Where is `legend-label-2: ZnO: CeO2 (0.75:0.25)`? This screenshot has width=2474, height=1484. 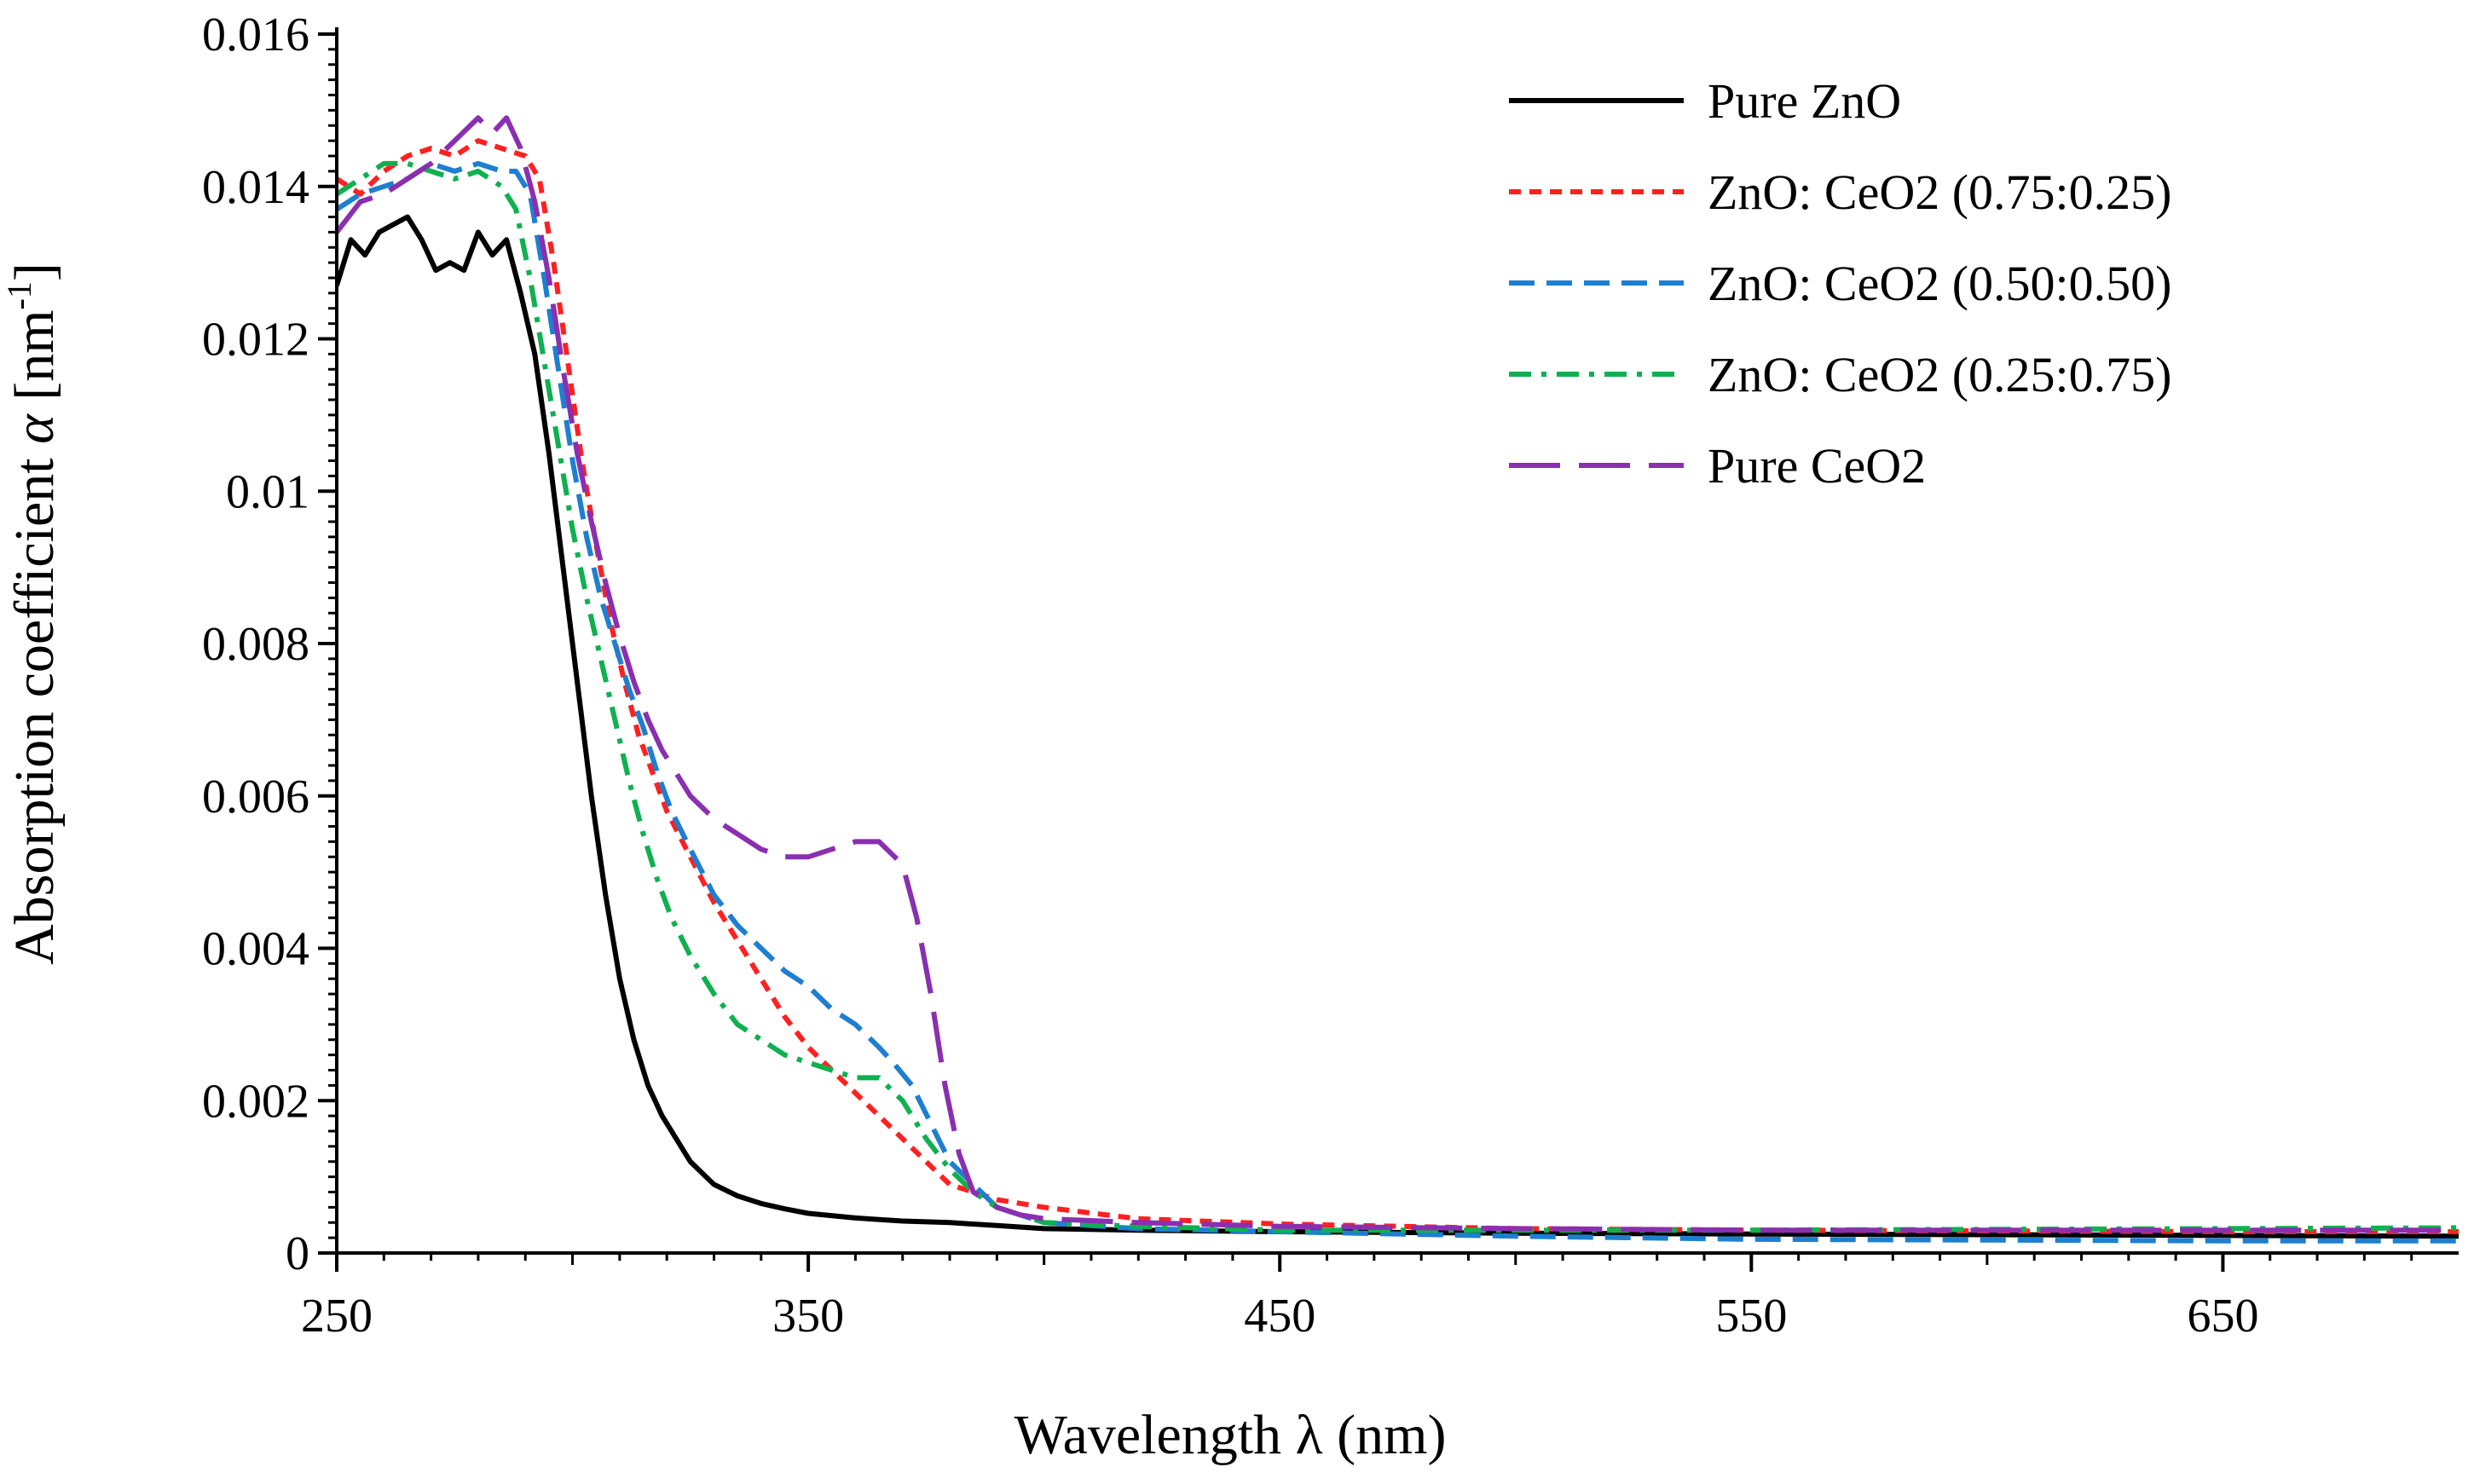 legend-label-2: ZnO: CeO2 (0.75:0.25) is located at coordinates (1940, 192).